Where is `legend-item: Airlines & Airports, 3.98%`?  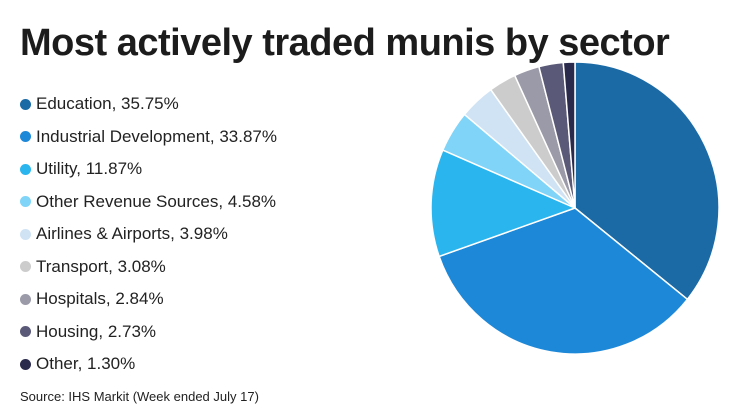
legend-item: Airlines & Airports, 3.98% is located at coordinates (148, 234).